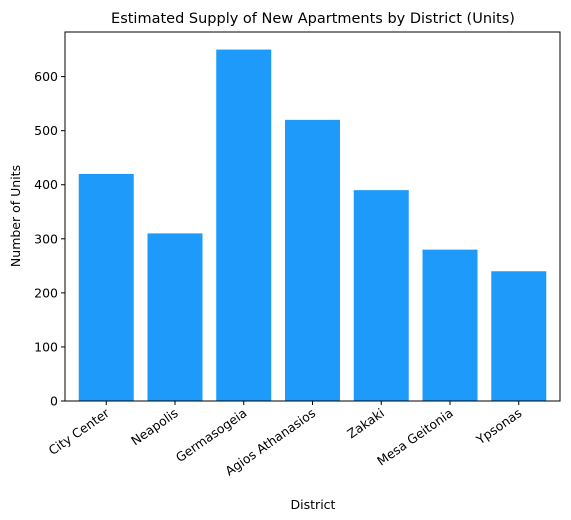  Describe the element at coordinates (519, 336) in the screenshot. I see `bar-ypsonas` at that location.